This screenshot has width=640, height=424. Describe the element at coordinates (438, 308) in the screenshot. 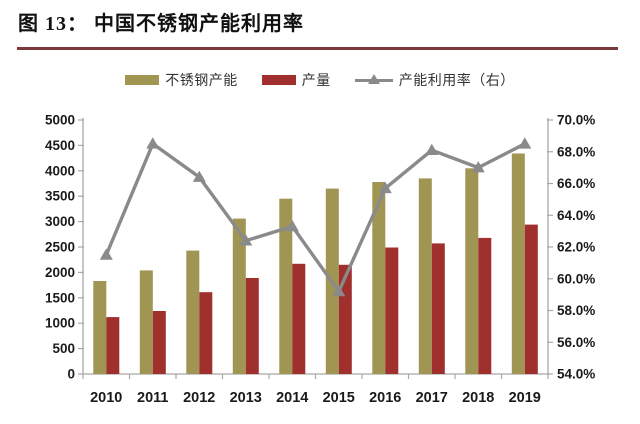

I see `production-bar-2017` at that location.